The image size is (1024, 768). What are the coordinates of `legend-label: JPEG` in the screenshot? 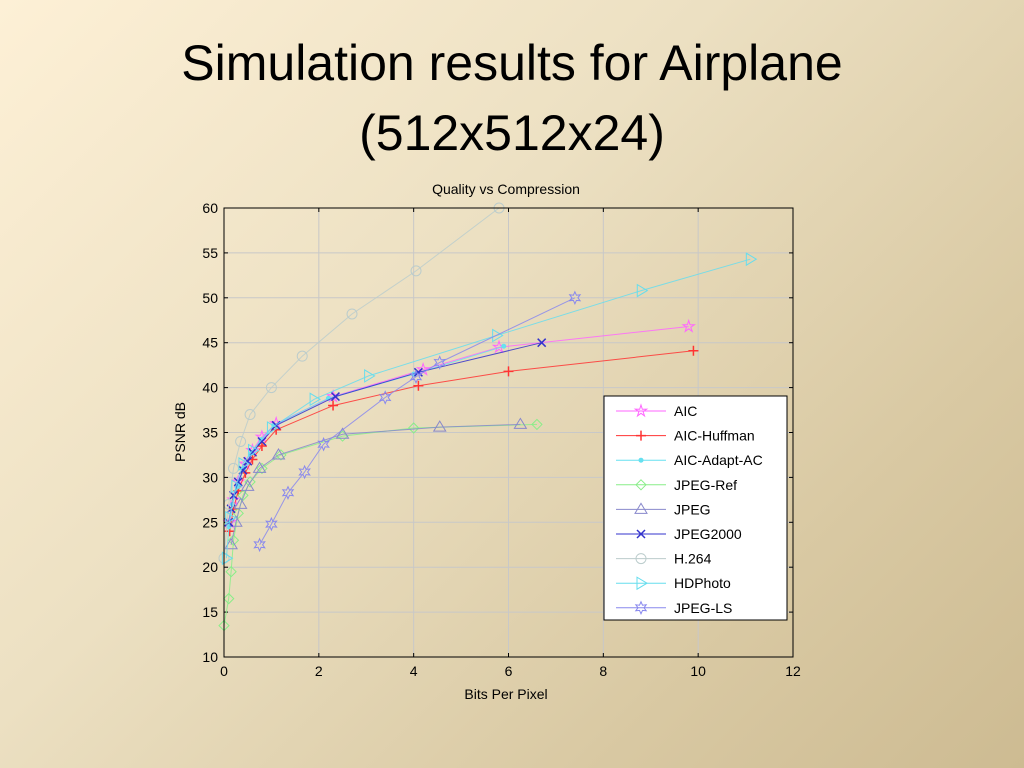 It's located at (692, 509).